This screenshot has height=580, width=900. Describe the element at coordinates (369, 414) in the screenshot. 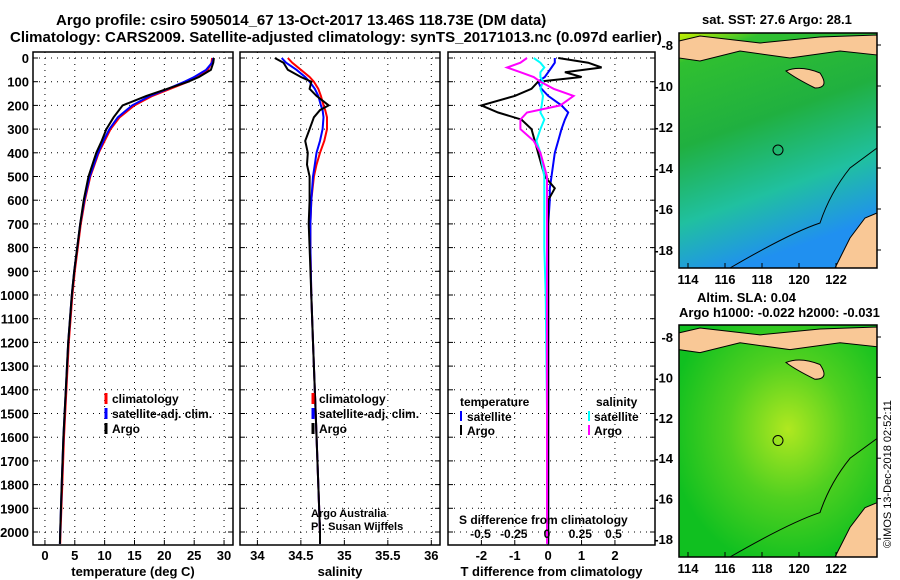

I see `legend-label: satellite-adj. clim.` at that location.